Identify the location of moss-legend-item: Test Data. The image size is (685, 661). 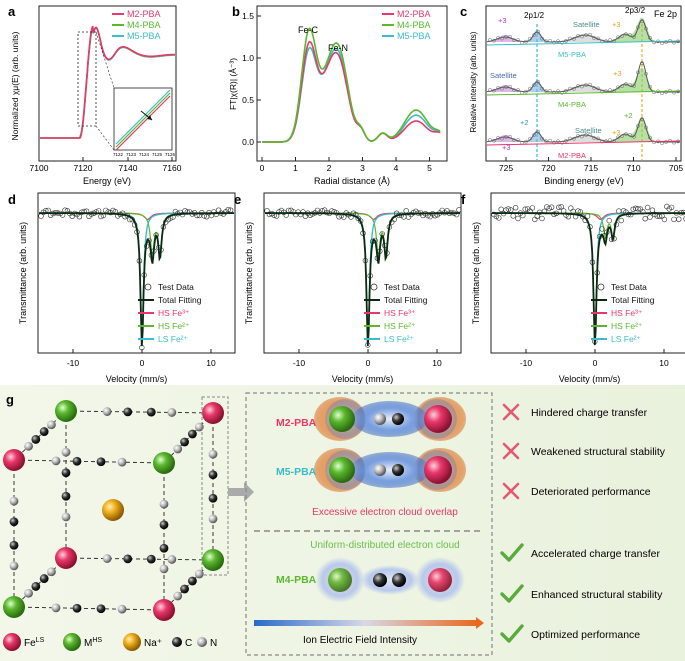
(176, 287).